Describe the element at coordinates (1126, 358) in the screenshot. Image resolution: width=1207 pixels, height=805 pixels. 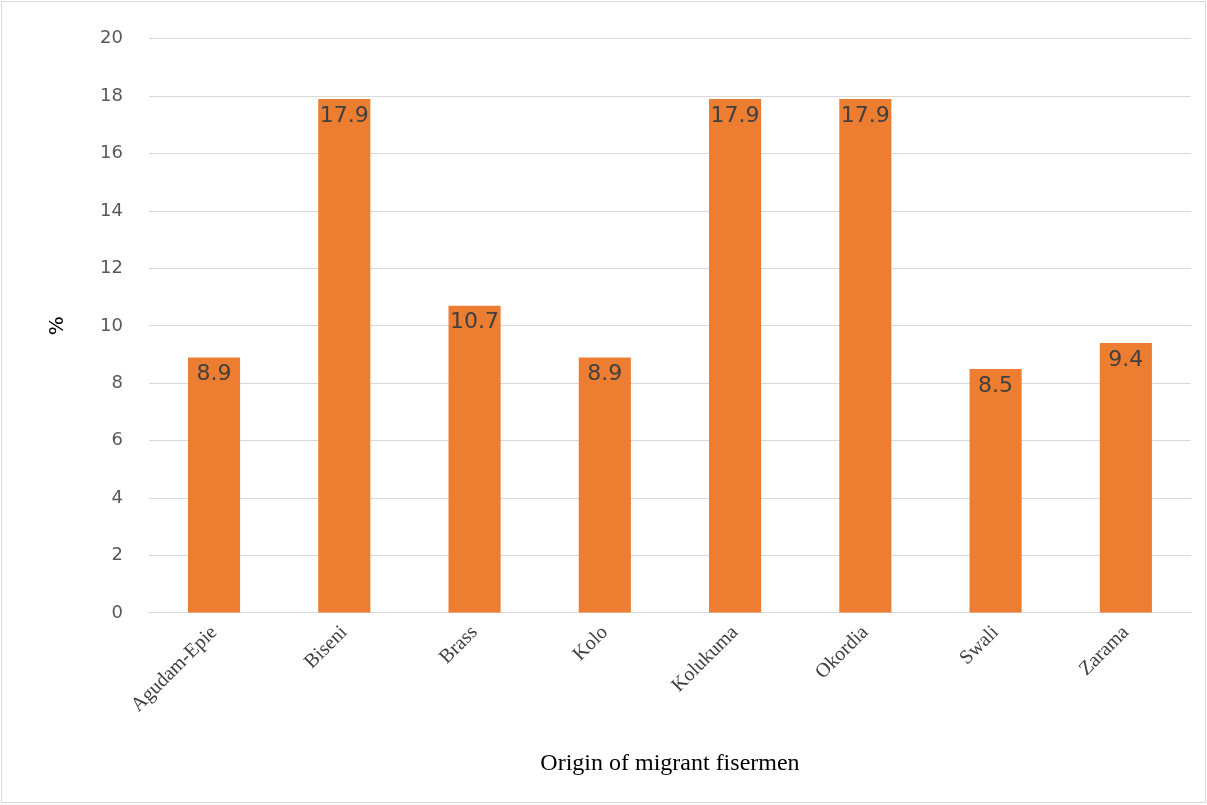
I see `data-label: 9.4` at that location.